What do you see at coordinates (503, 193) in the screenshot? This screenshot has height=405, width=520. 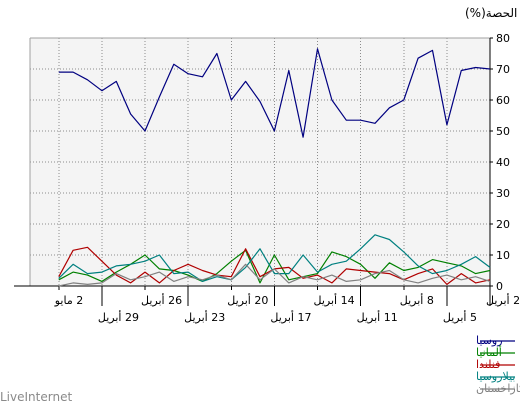 I see `y-tick-label: 30` at bounding box center [503, 193].